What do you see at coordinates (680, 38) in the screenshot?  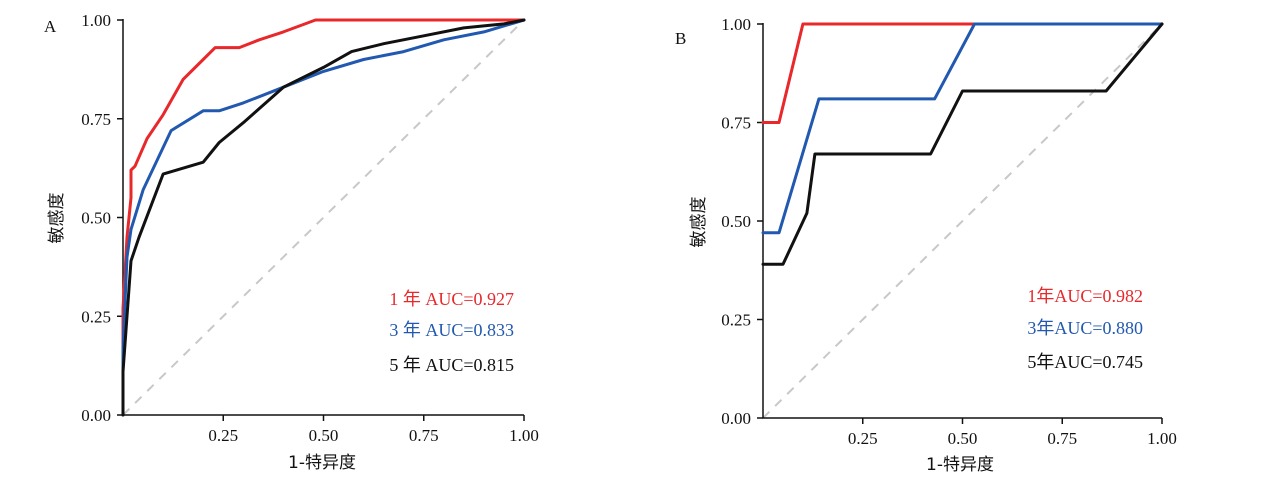 I see `panel-b-label: B` at bounding box center [680, 38].